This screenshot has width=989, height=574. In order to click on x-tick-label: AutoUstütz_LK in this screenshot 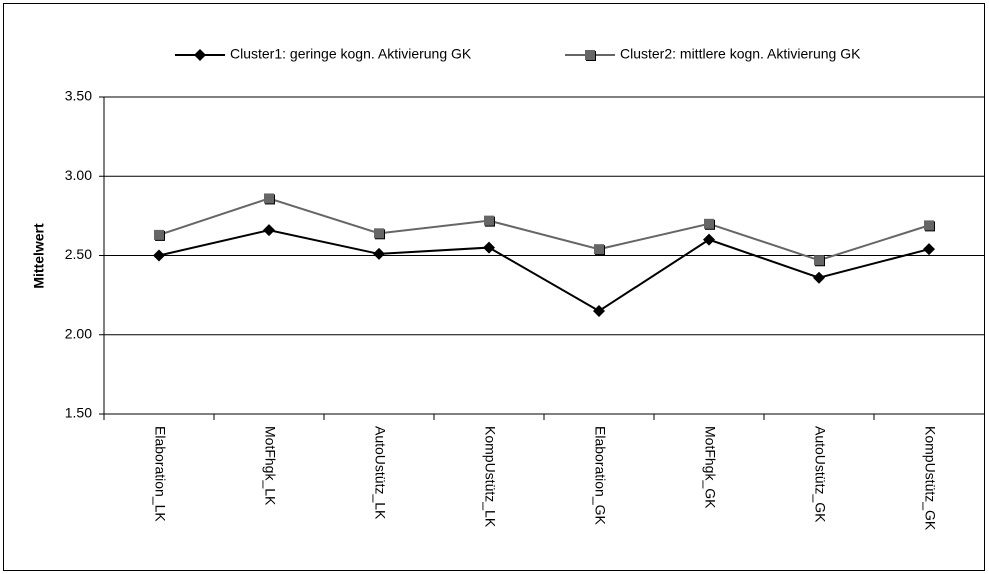, I will do `click(380, 473)`.